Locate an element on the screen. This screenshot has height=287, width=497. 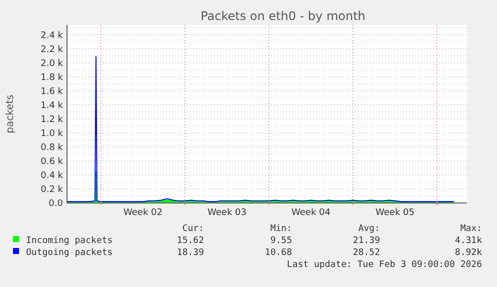
y-tick-label: 0.0 is located at coordinates (56, 204).